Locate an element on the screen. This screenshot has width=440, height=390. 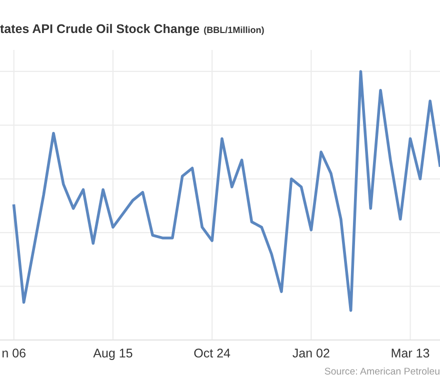
source-note: Source: American Petroleu is located at coordinates (382, 371).